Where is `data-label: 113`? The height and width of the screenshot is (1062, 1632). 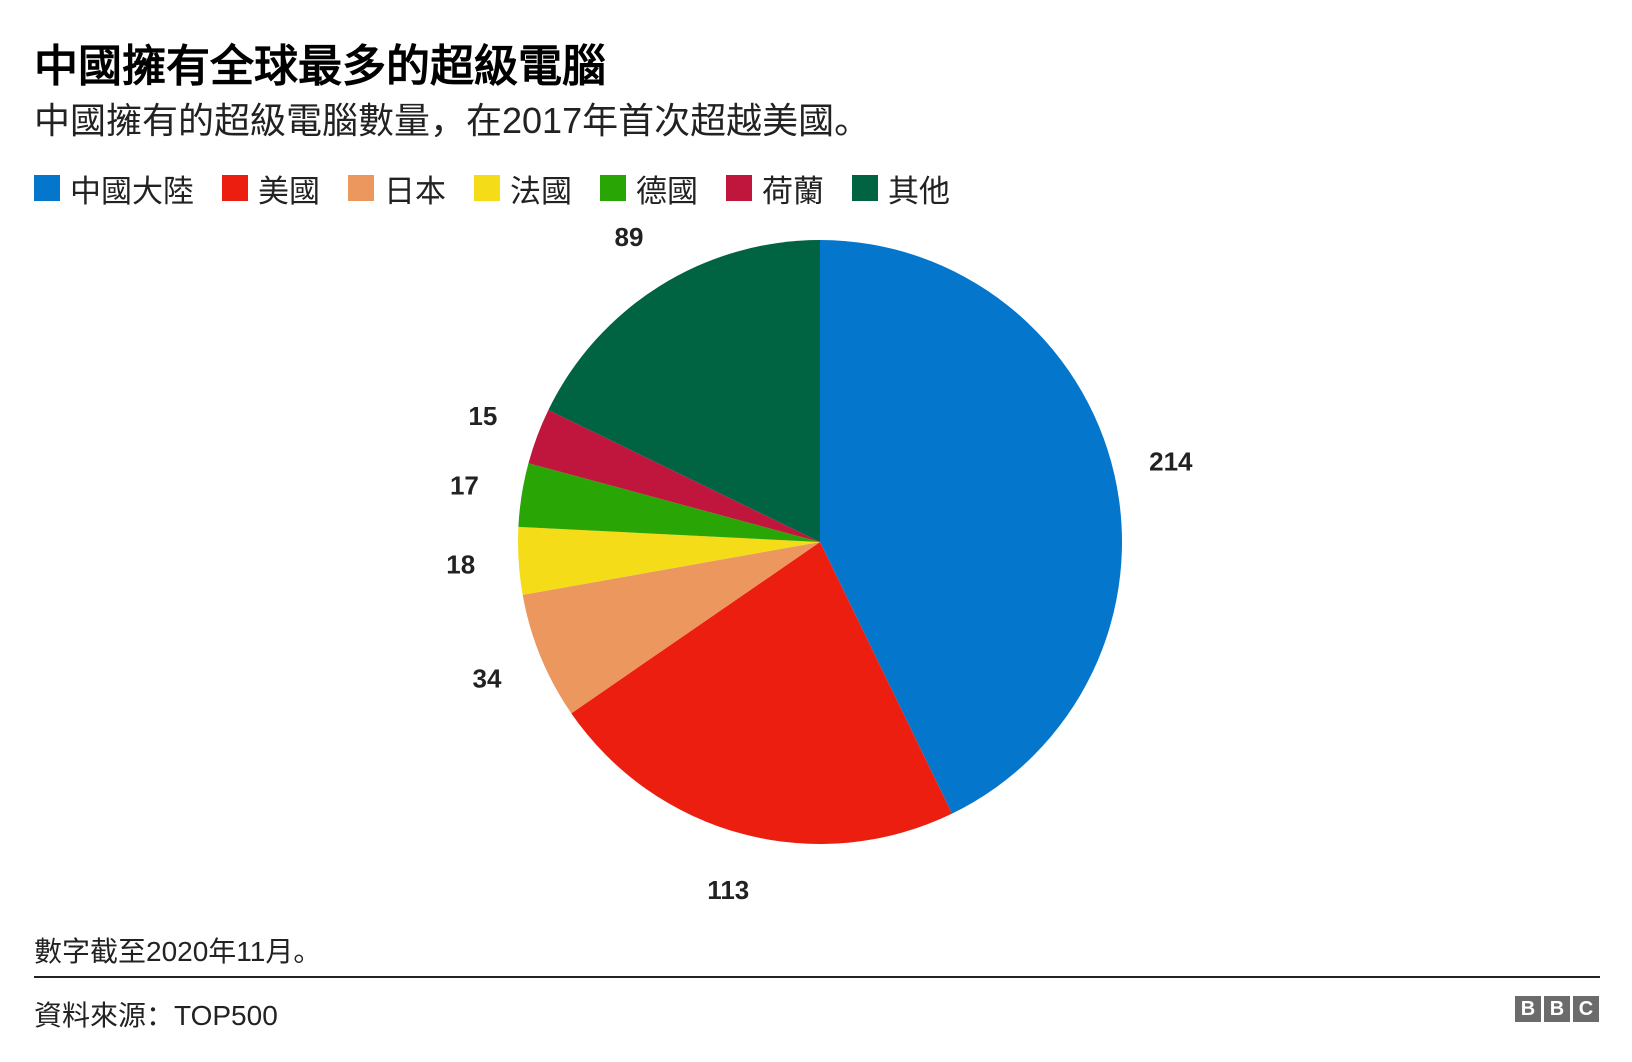
data-label: 113 is located at coordinates (728, 887).